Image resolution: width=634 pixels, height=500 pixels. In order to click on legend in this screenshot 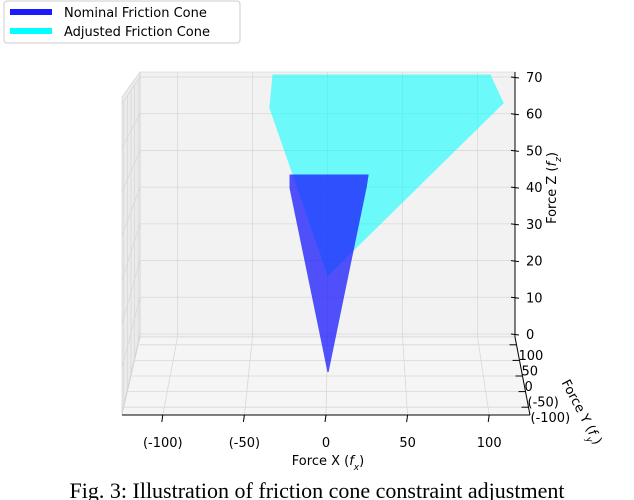, I will do `click(122, 22)`.